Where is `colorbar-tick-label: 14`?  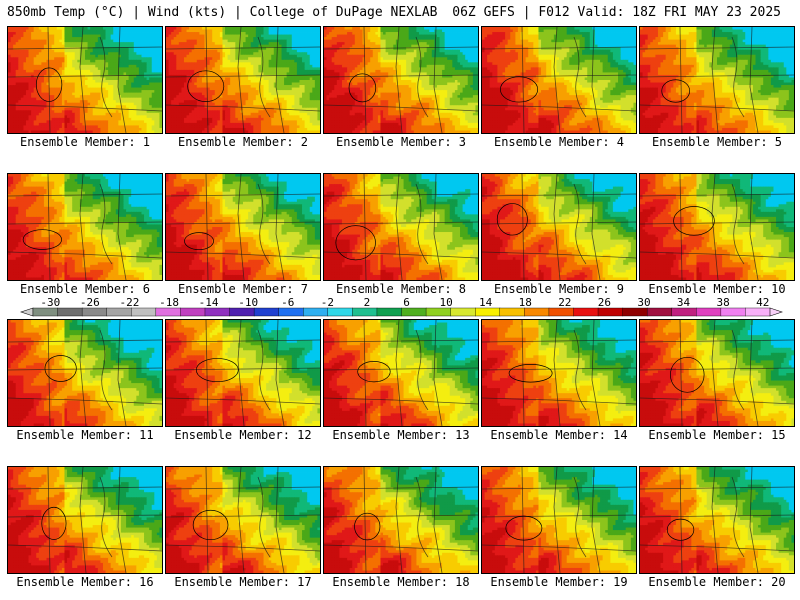
colorbar-tick-label: 14 is located at coordinates (485, 302).